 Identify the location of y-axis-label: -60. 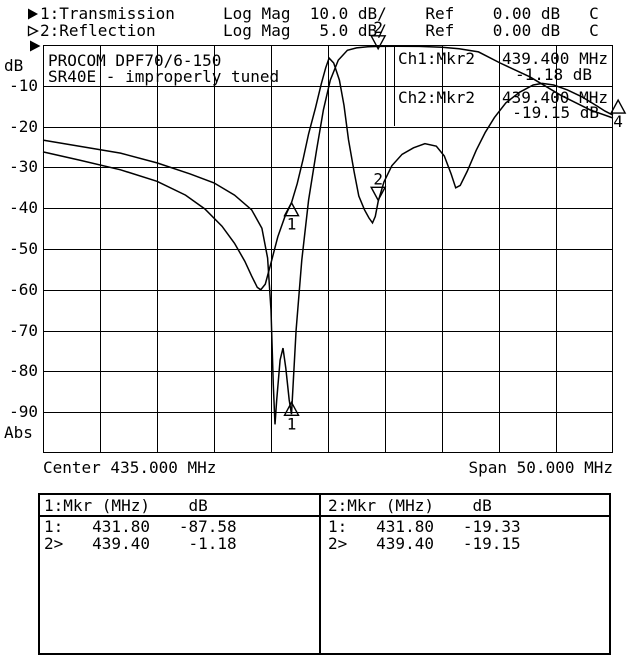
(23, 289).